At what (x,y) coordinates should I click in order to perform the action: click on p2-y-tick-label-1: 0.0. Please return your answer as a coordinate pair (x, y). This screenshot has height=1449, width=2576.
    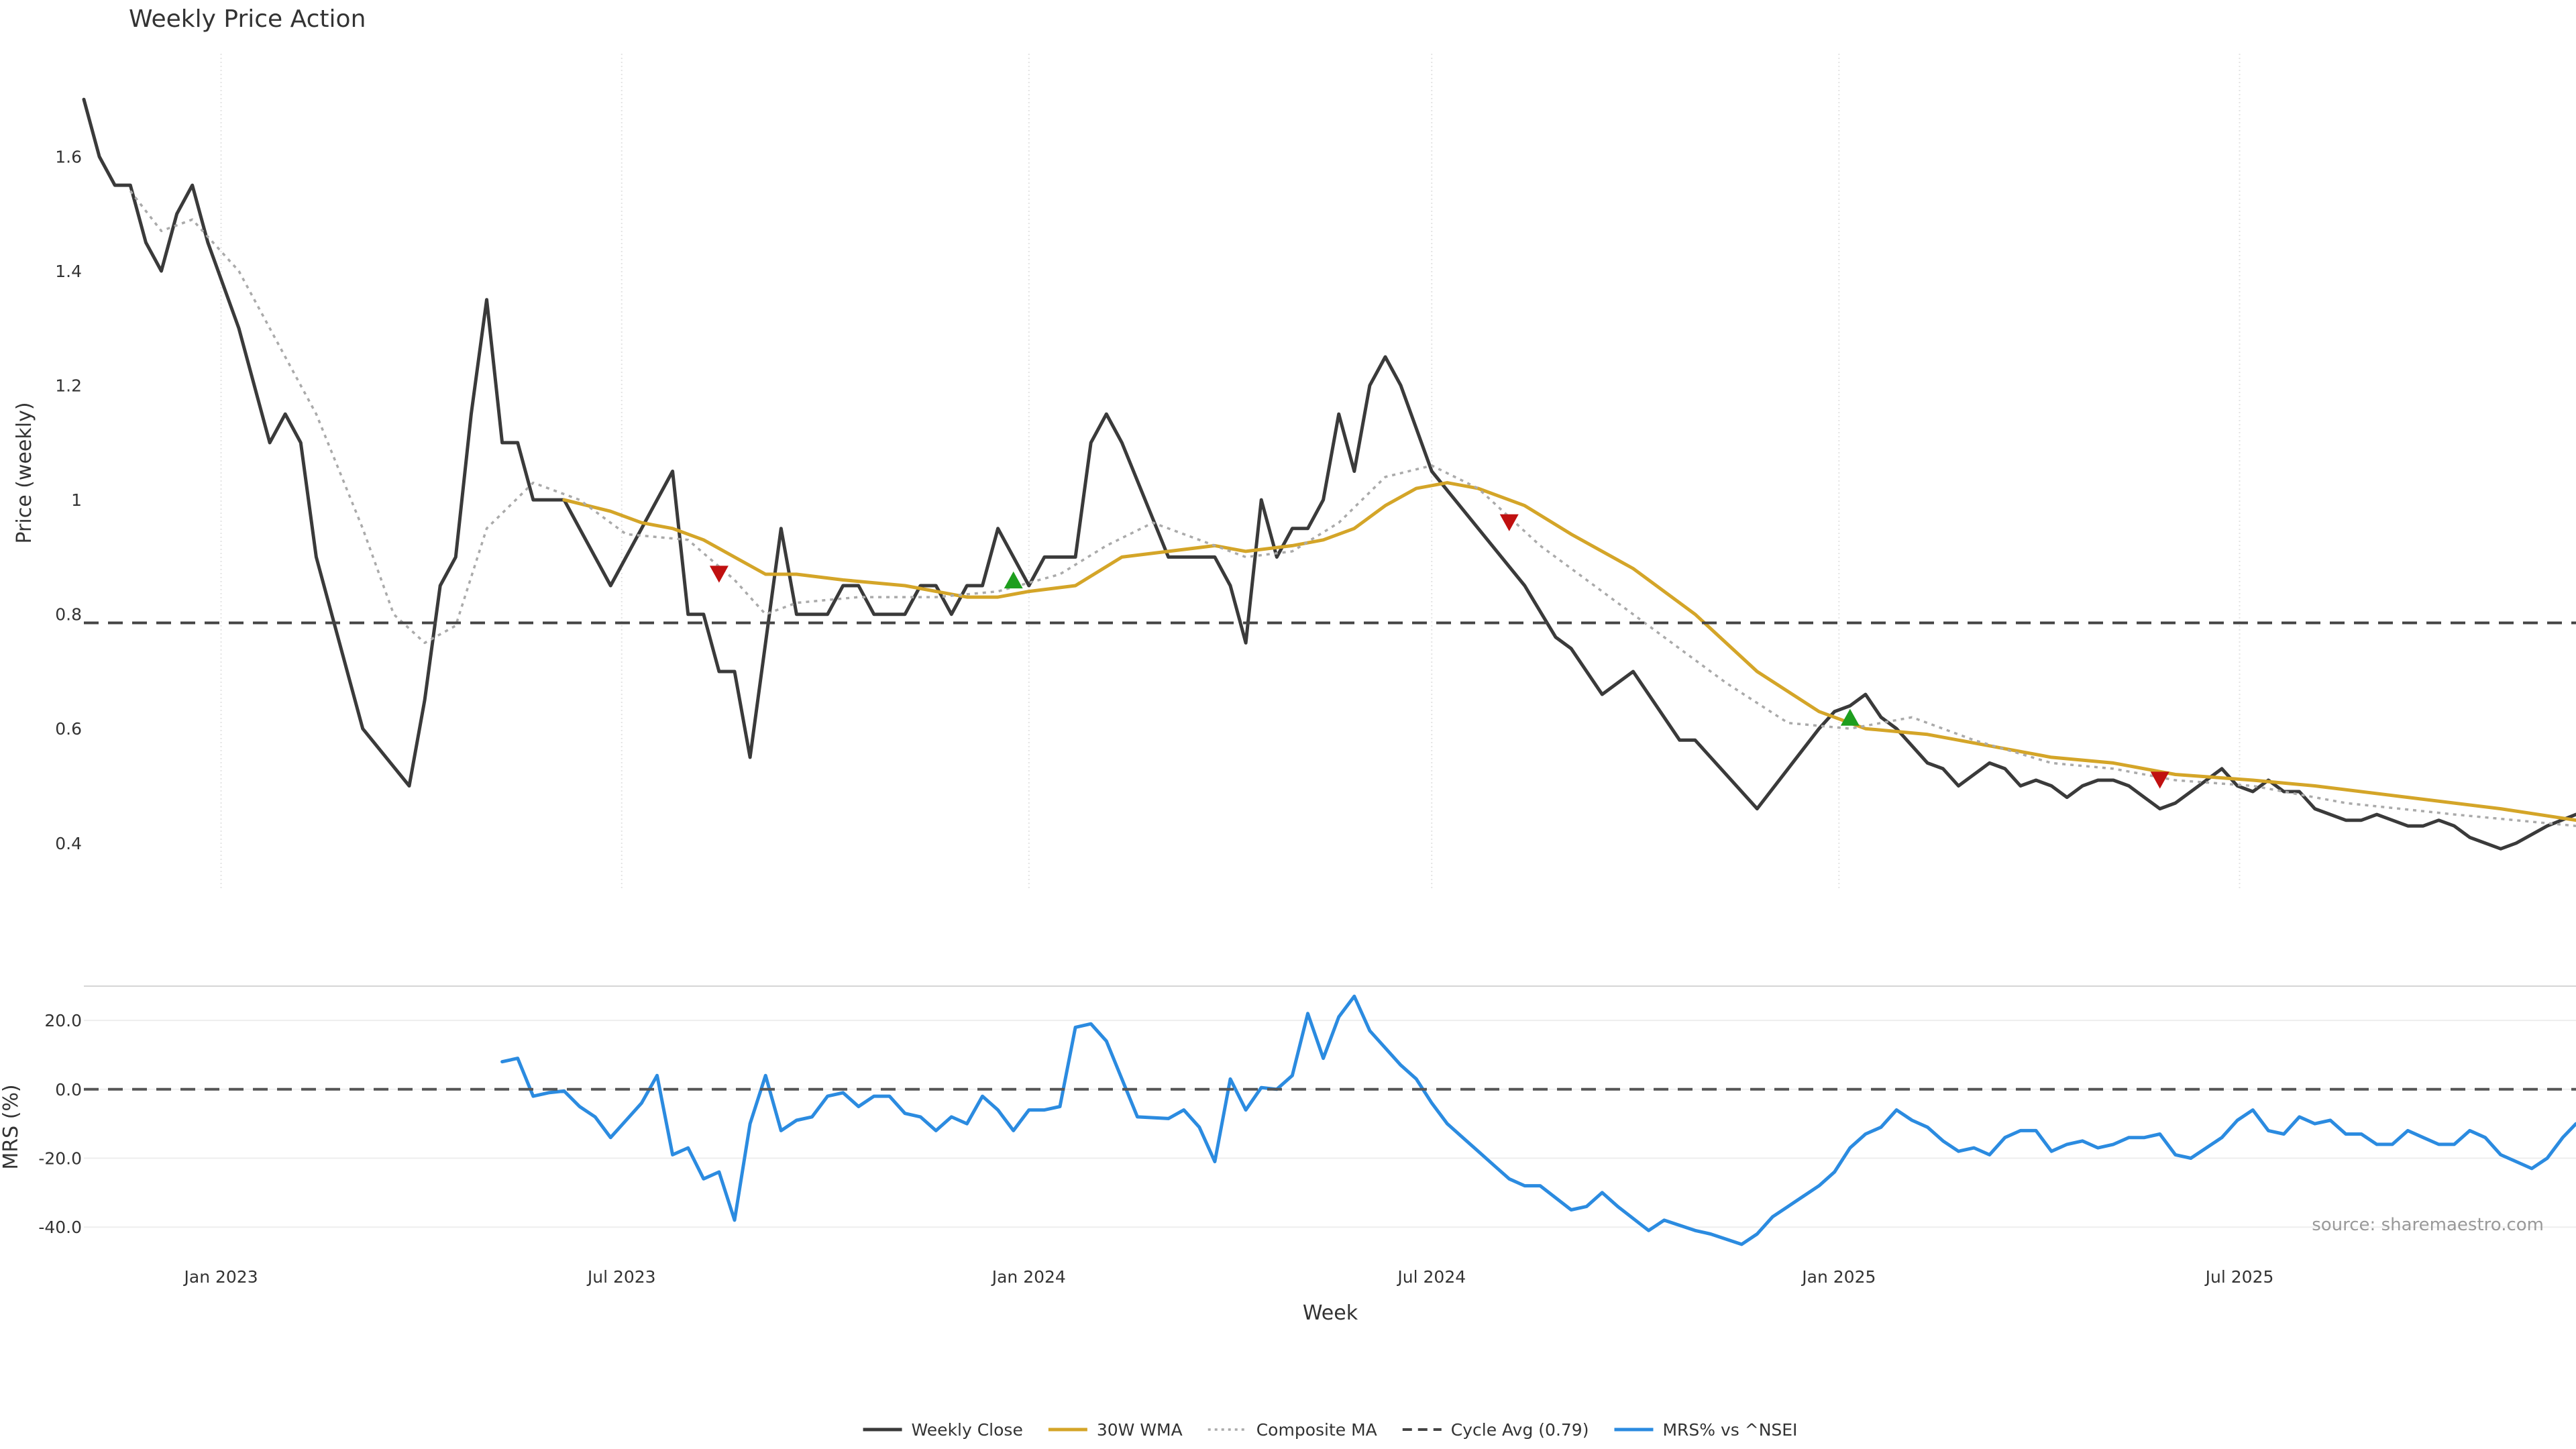
    Looking at the image, I should click on (68, 1089).